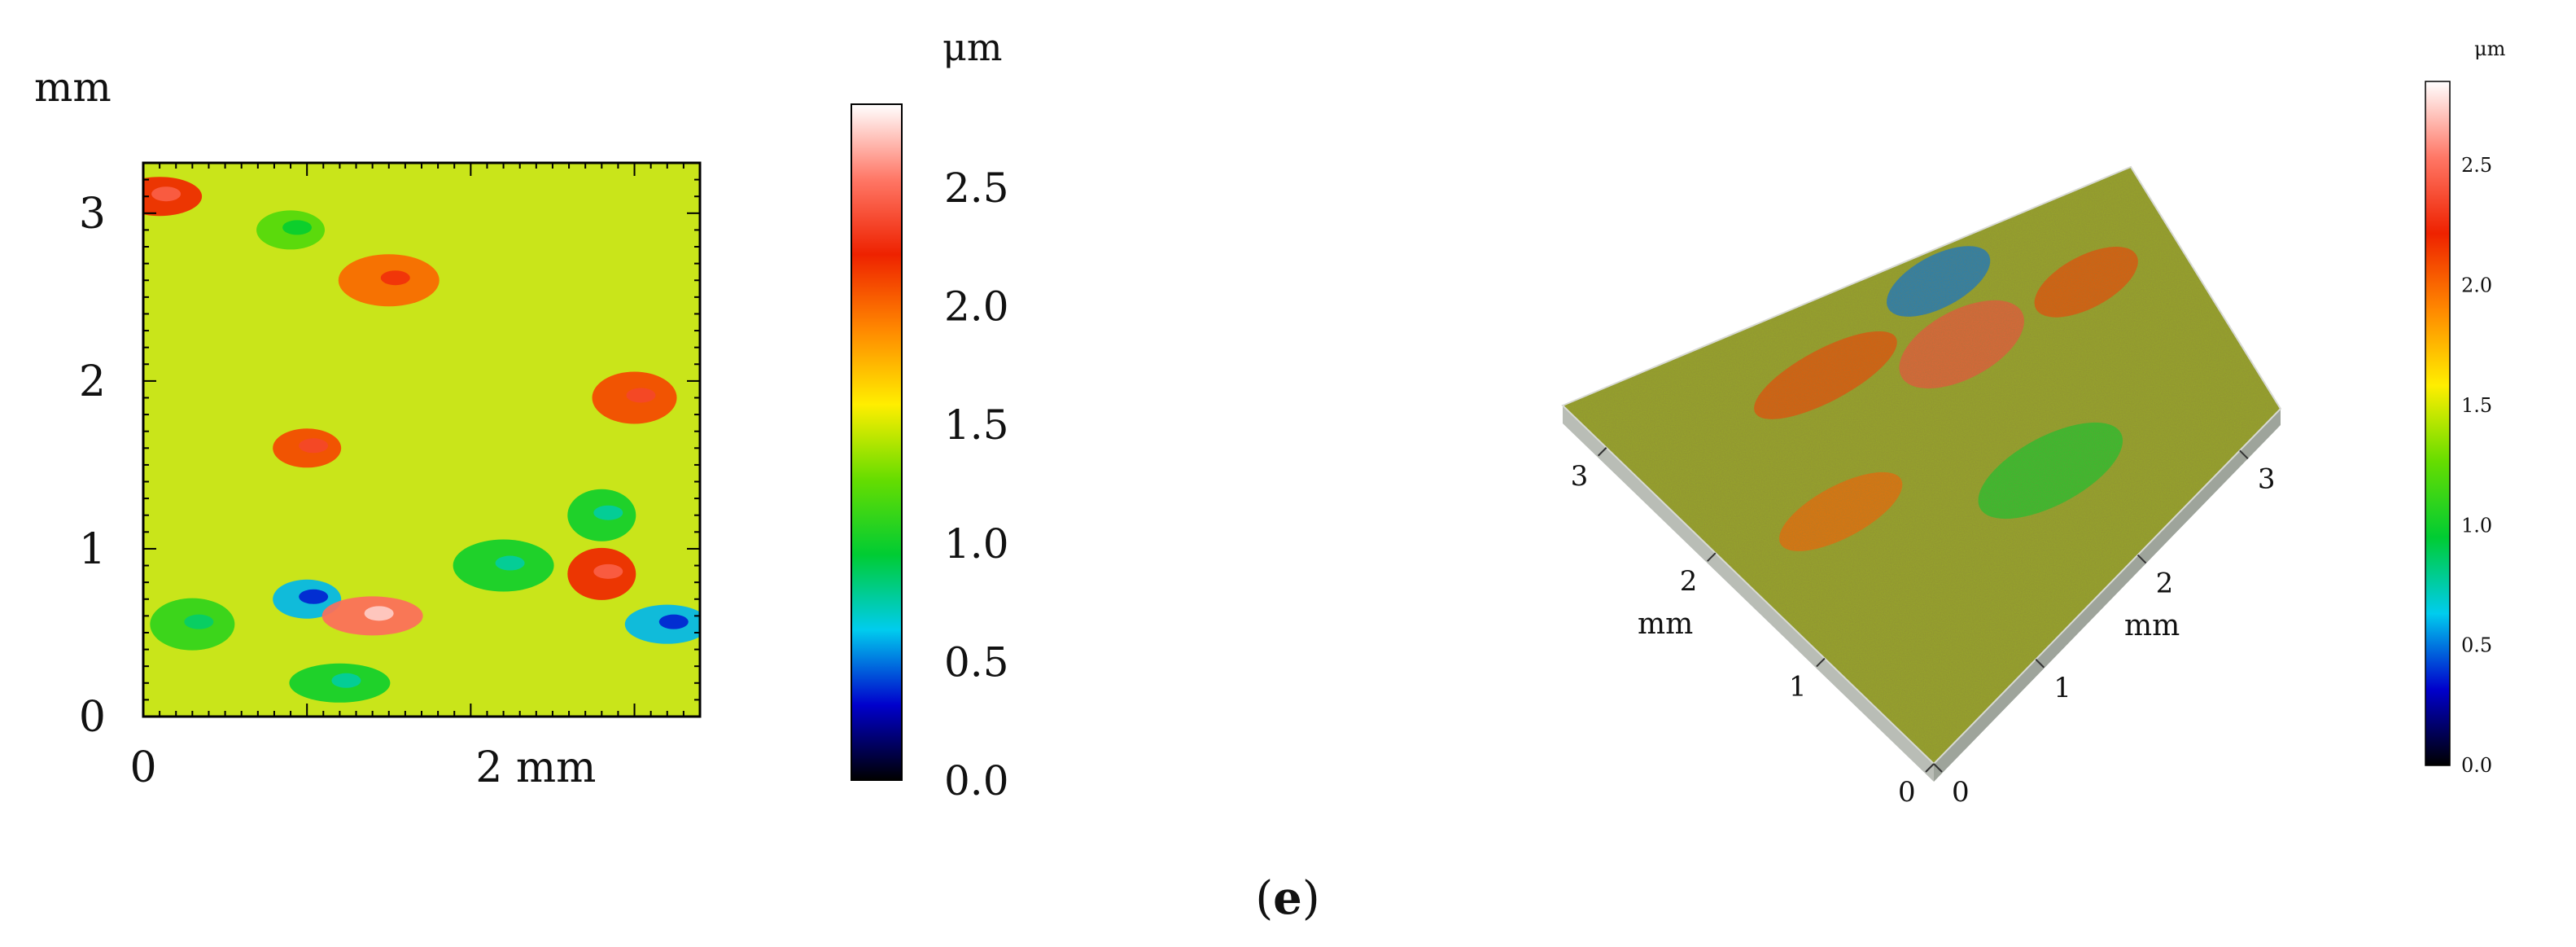  What do you see at coordinates (2476, 466) in the screenshot?
I see `colorbar-2-tick-labels: 0.0 0.5 1.0 1.5 2.0 2.5` at bounding box center [2476, 466].